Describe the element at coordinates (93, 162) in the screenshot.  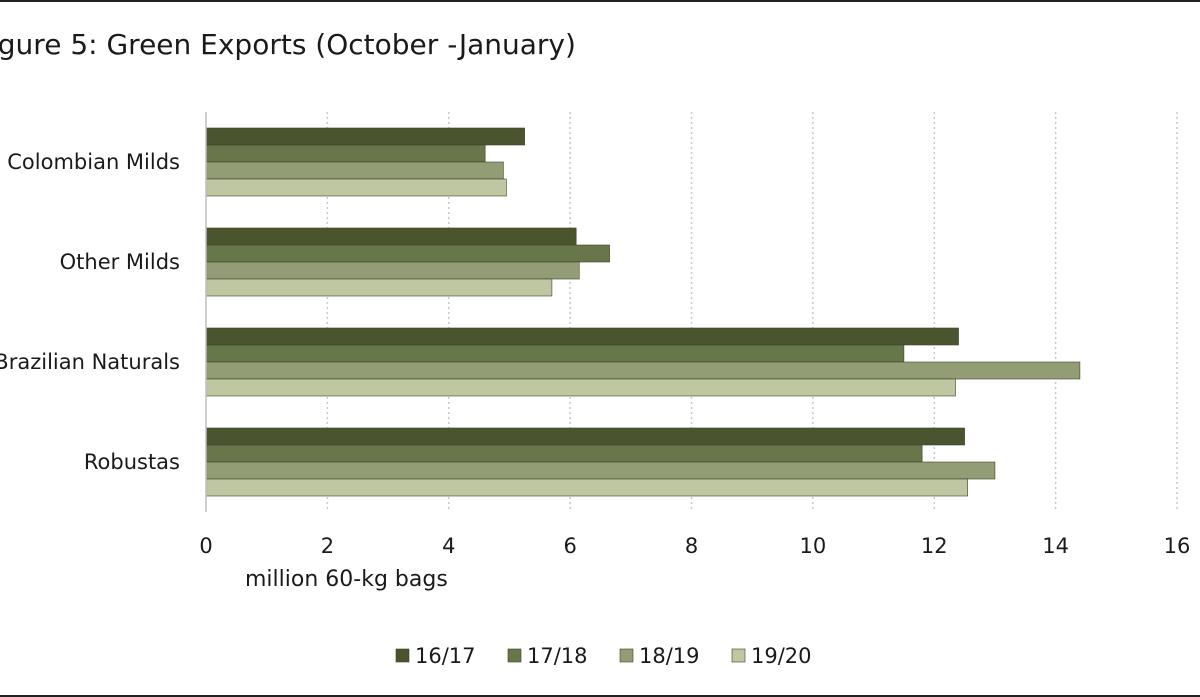
I see `category-label: Colombian Milds` at that location.